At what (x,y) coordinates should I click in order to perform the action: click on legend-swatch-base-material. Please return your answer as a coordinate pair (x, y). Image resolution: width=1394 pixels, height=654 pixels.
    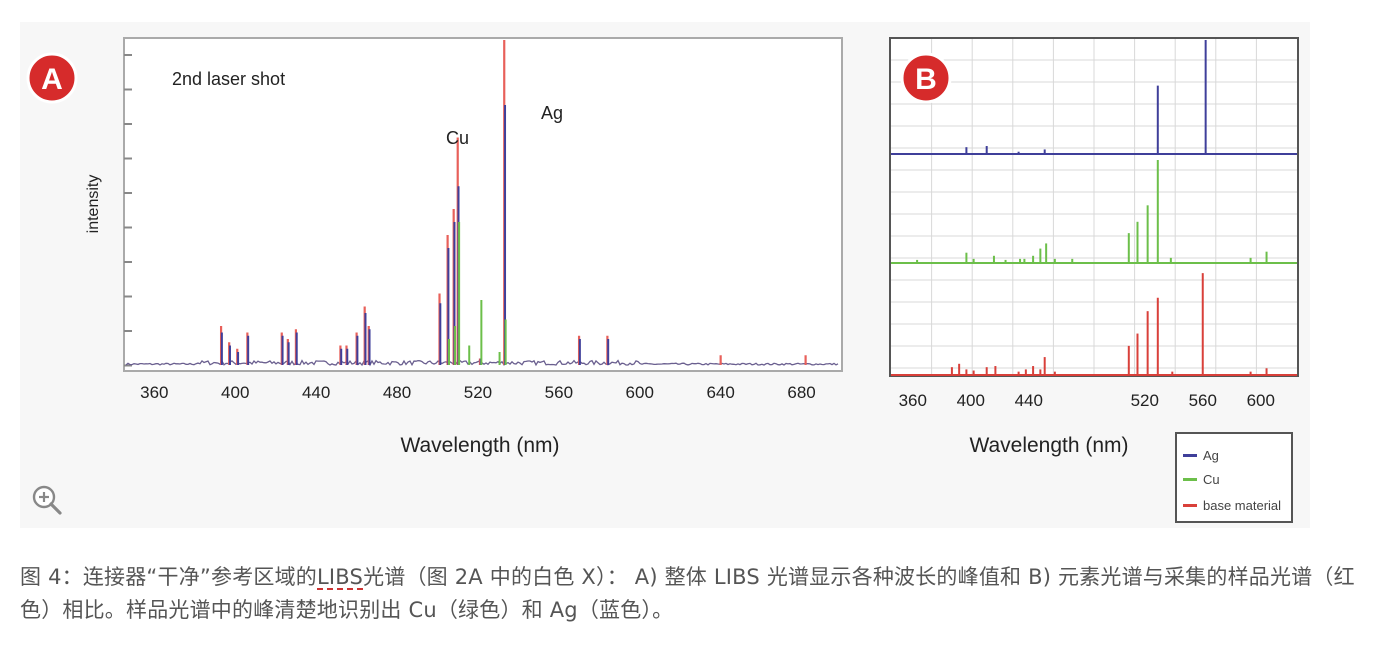
    Looking at the image, I should click on (1190, 505).